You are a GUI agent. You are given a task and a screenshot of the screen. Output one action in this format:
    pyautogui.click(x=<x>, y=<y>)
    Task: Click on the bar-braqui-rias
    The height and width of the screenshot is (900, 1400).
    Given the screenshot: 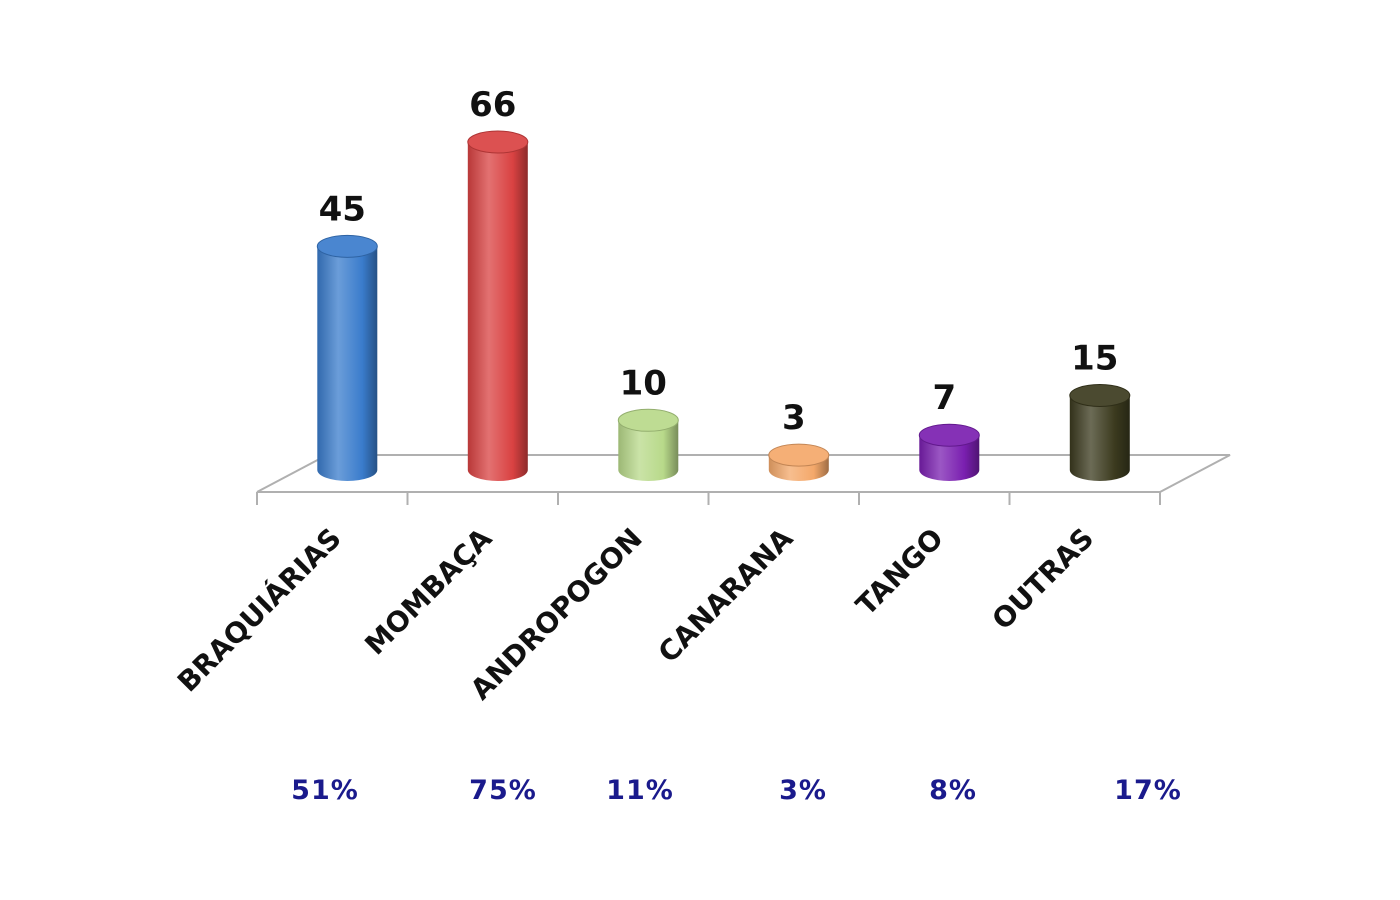 What is the action you would take?
    pyautogui.click(x=347, y=358)
    